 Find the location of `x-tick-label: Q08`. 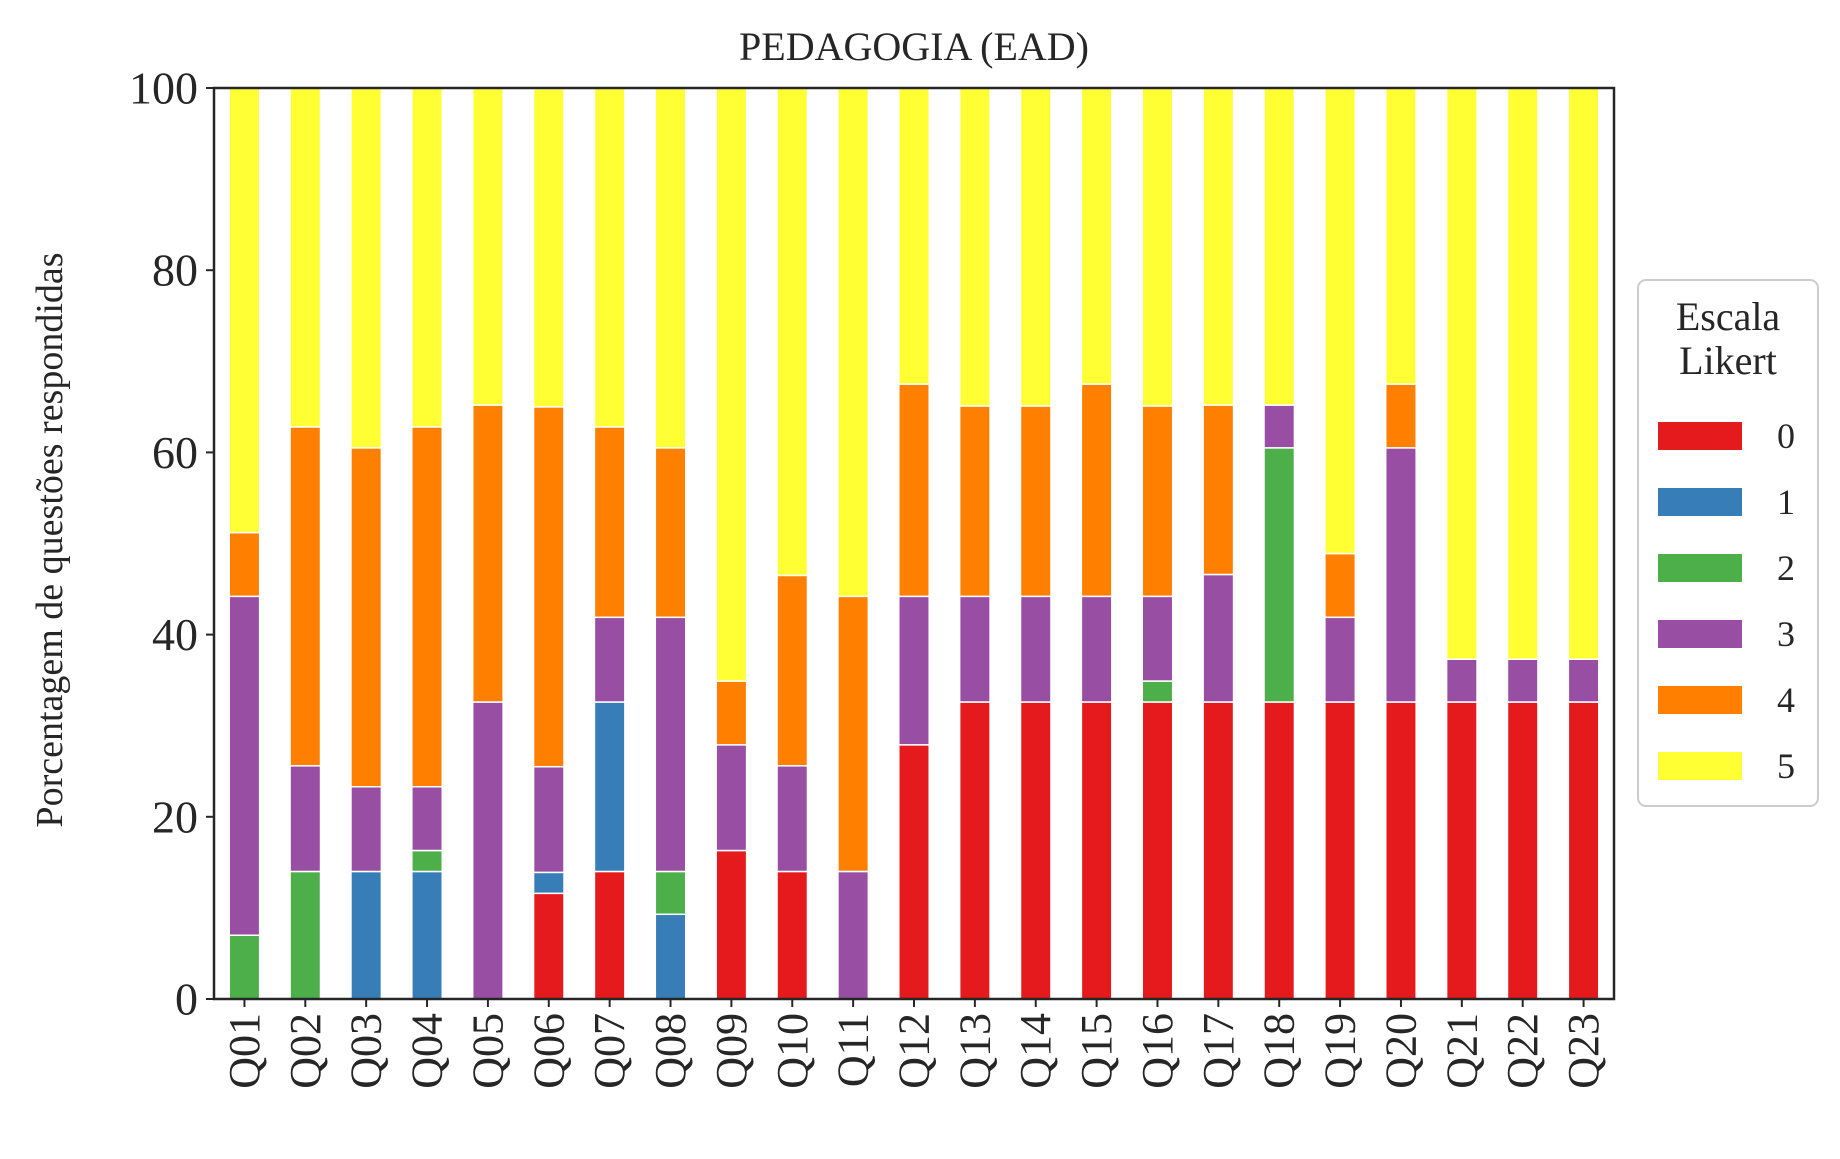

x-tick-label: Q08 is located at coordinates (670, 1051).